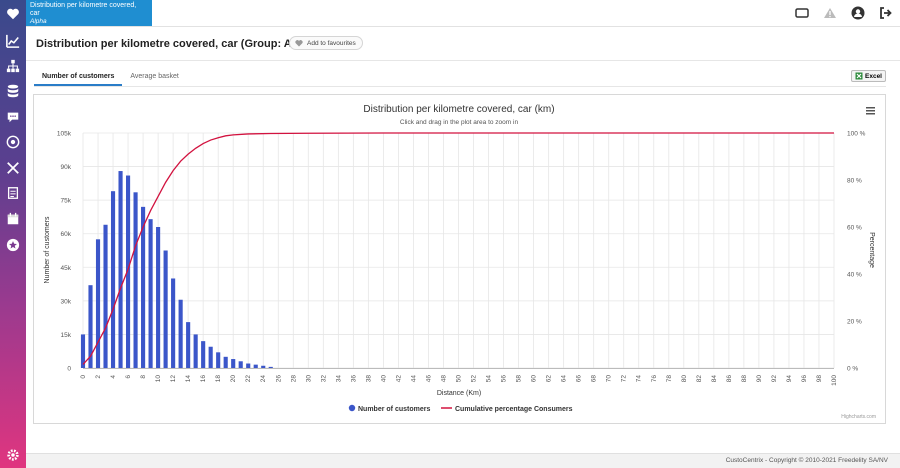 The image size is (900, 468). I want to click on logout-icon, so click(886, 13).